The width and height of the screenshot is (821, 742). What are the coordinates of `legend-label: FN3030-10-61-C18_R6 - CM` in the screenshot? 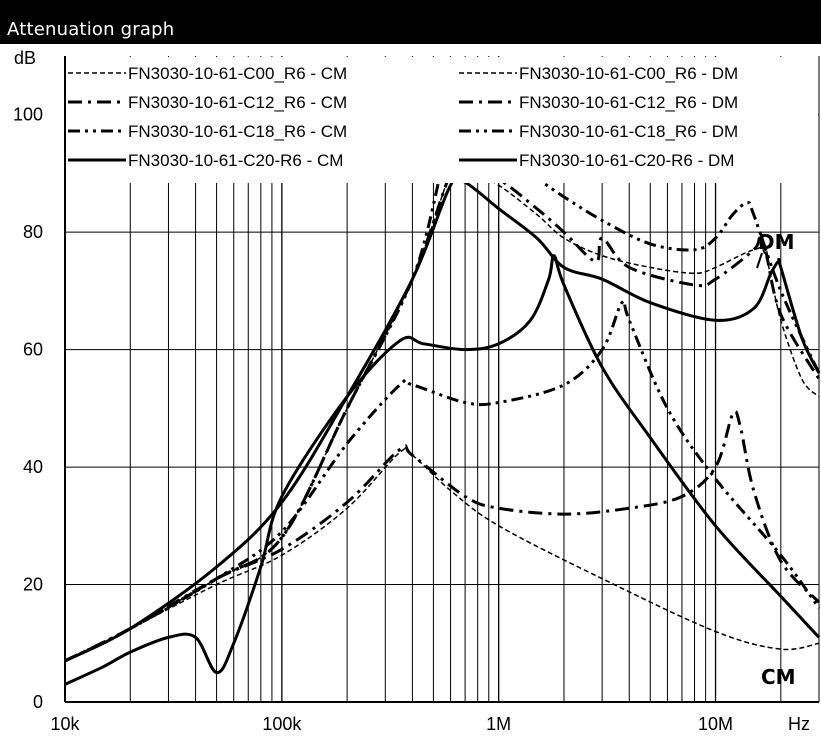 It's located at (237, 131).